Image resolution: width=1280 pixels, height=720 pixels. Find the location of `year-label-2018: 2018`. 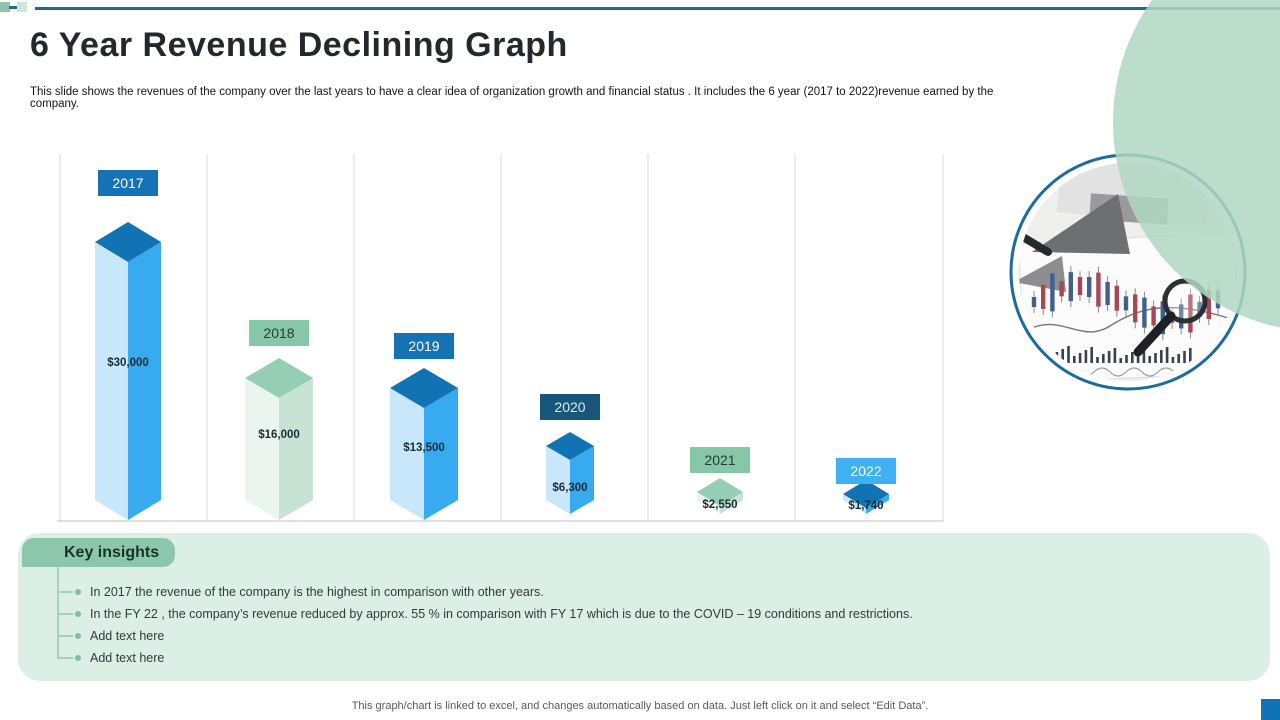

year-label-2018: 2018 is located at coordinates (279, 333).